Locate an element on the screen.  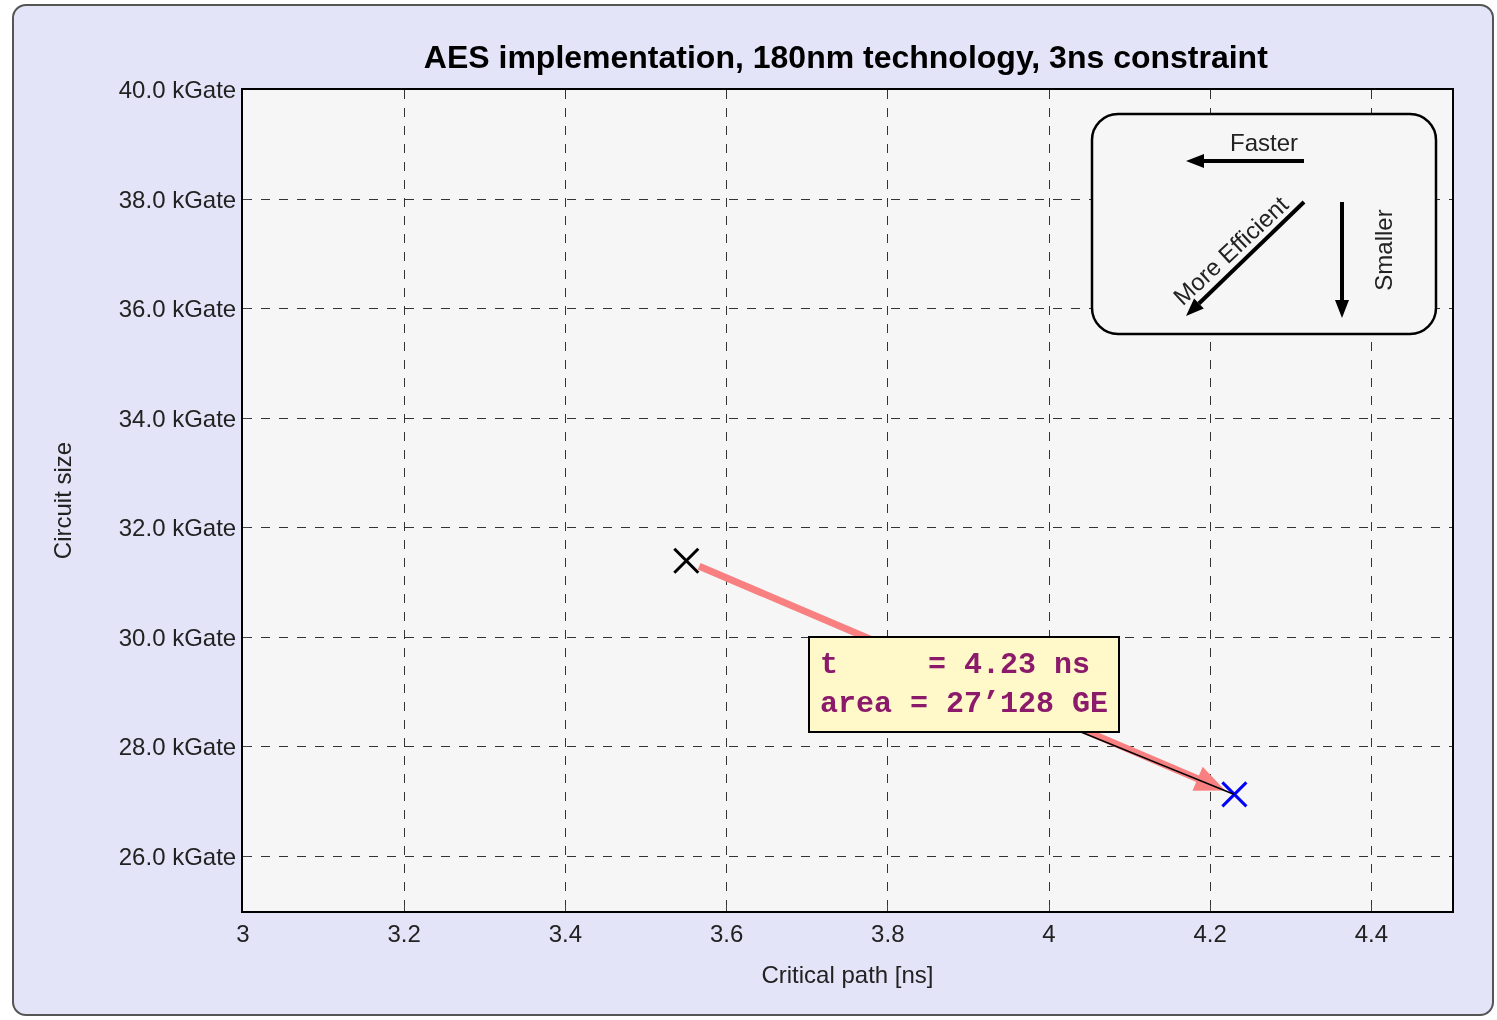
y-tick-label: 36.0 kGate is located at coordinates (177, 309).